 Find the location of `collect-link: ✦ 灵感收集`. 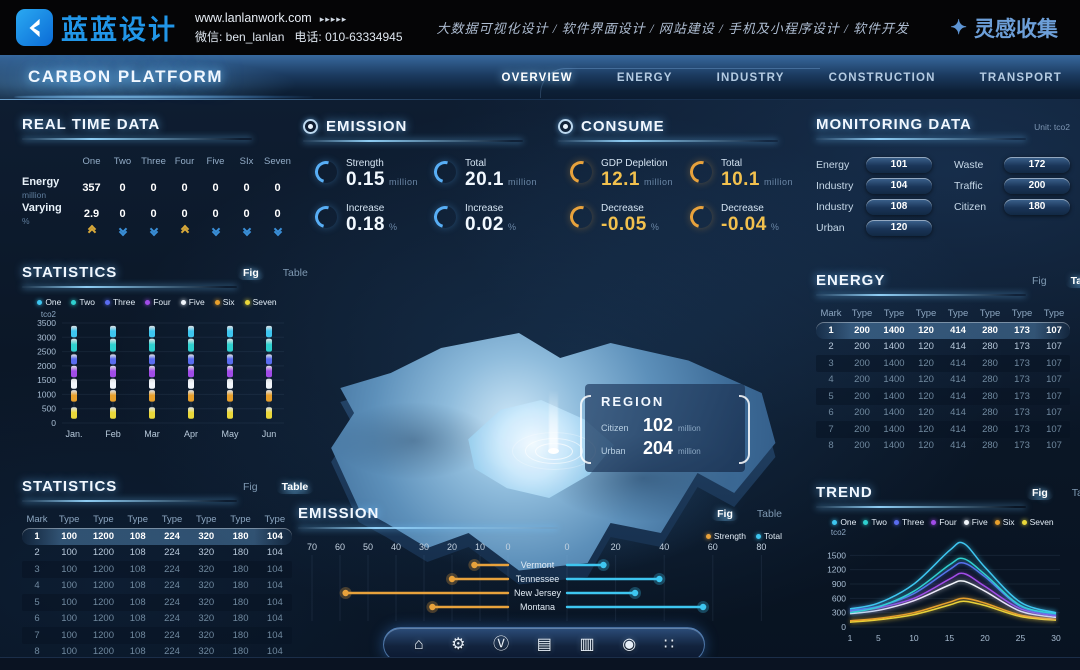

collect-link: ✦ 灵感收集 is located at coordinates (1004, 28).